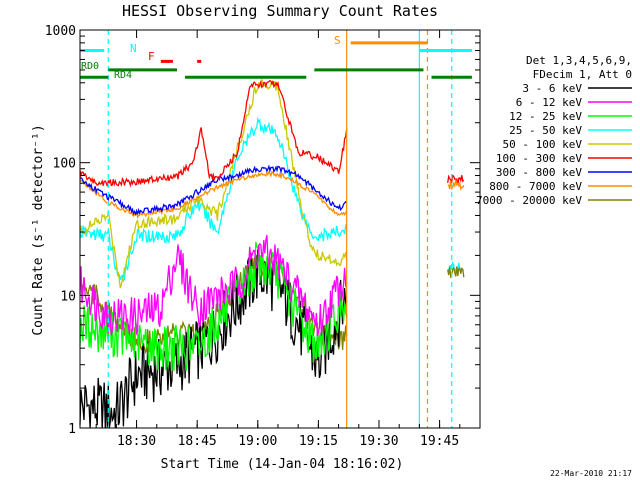 The height and width of the screenshot is (480, 640). Describe the element at coordinates (549, 102) in the screenshot. I see `legend-label: 6 - 12 keV` at that location.